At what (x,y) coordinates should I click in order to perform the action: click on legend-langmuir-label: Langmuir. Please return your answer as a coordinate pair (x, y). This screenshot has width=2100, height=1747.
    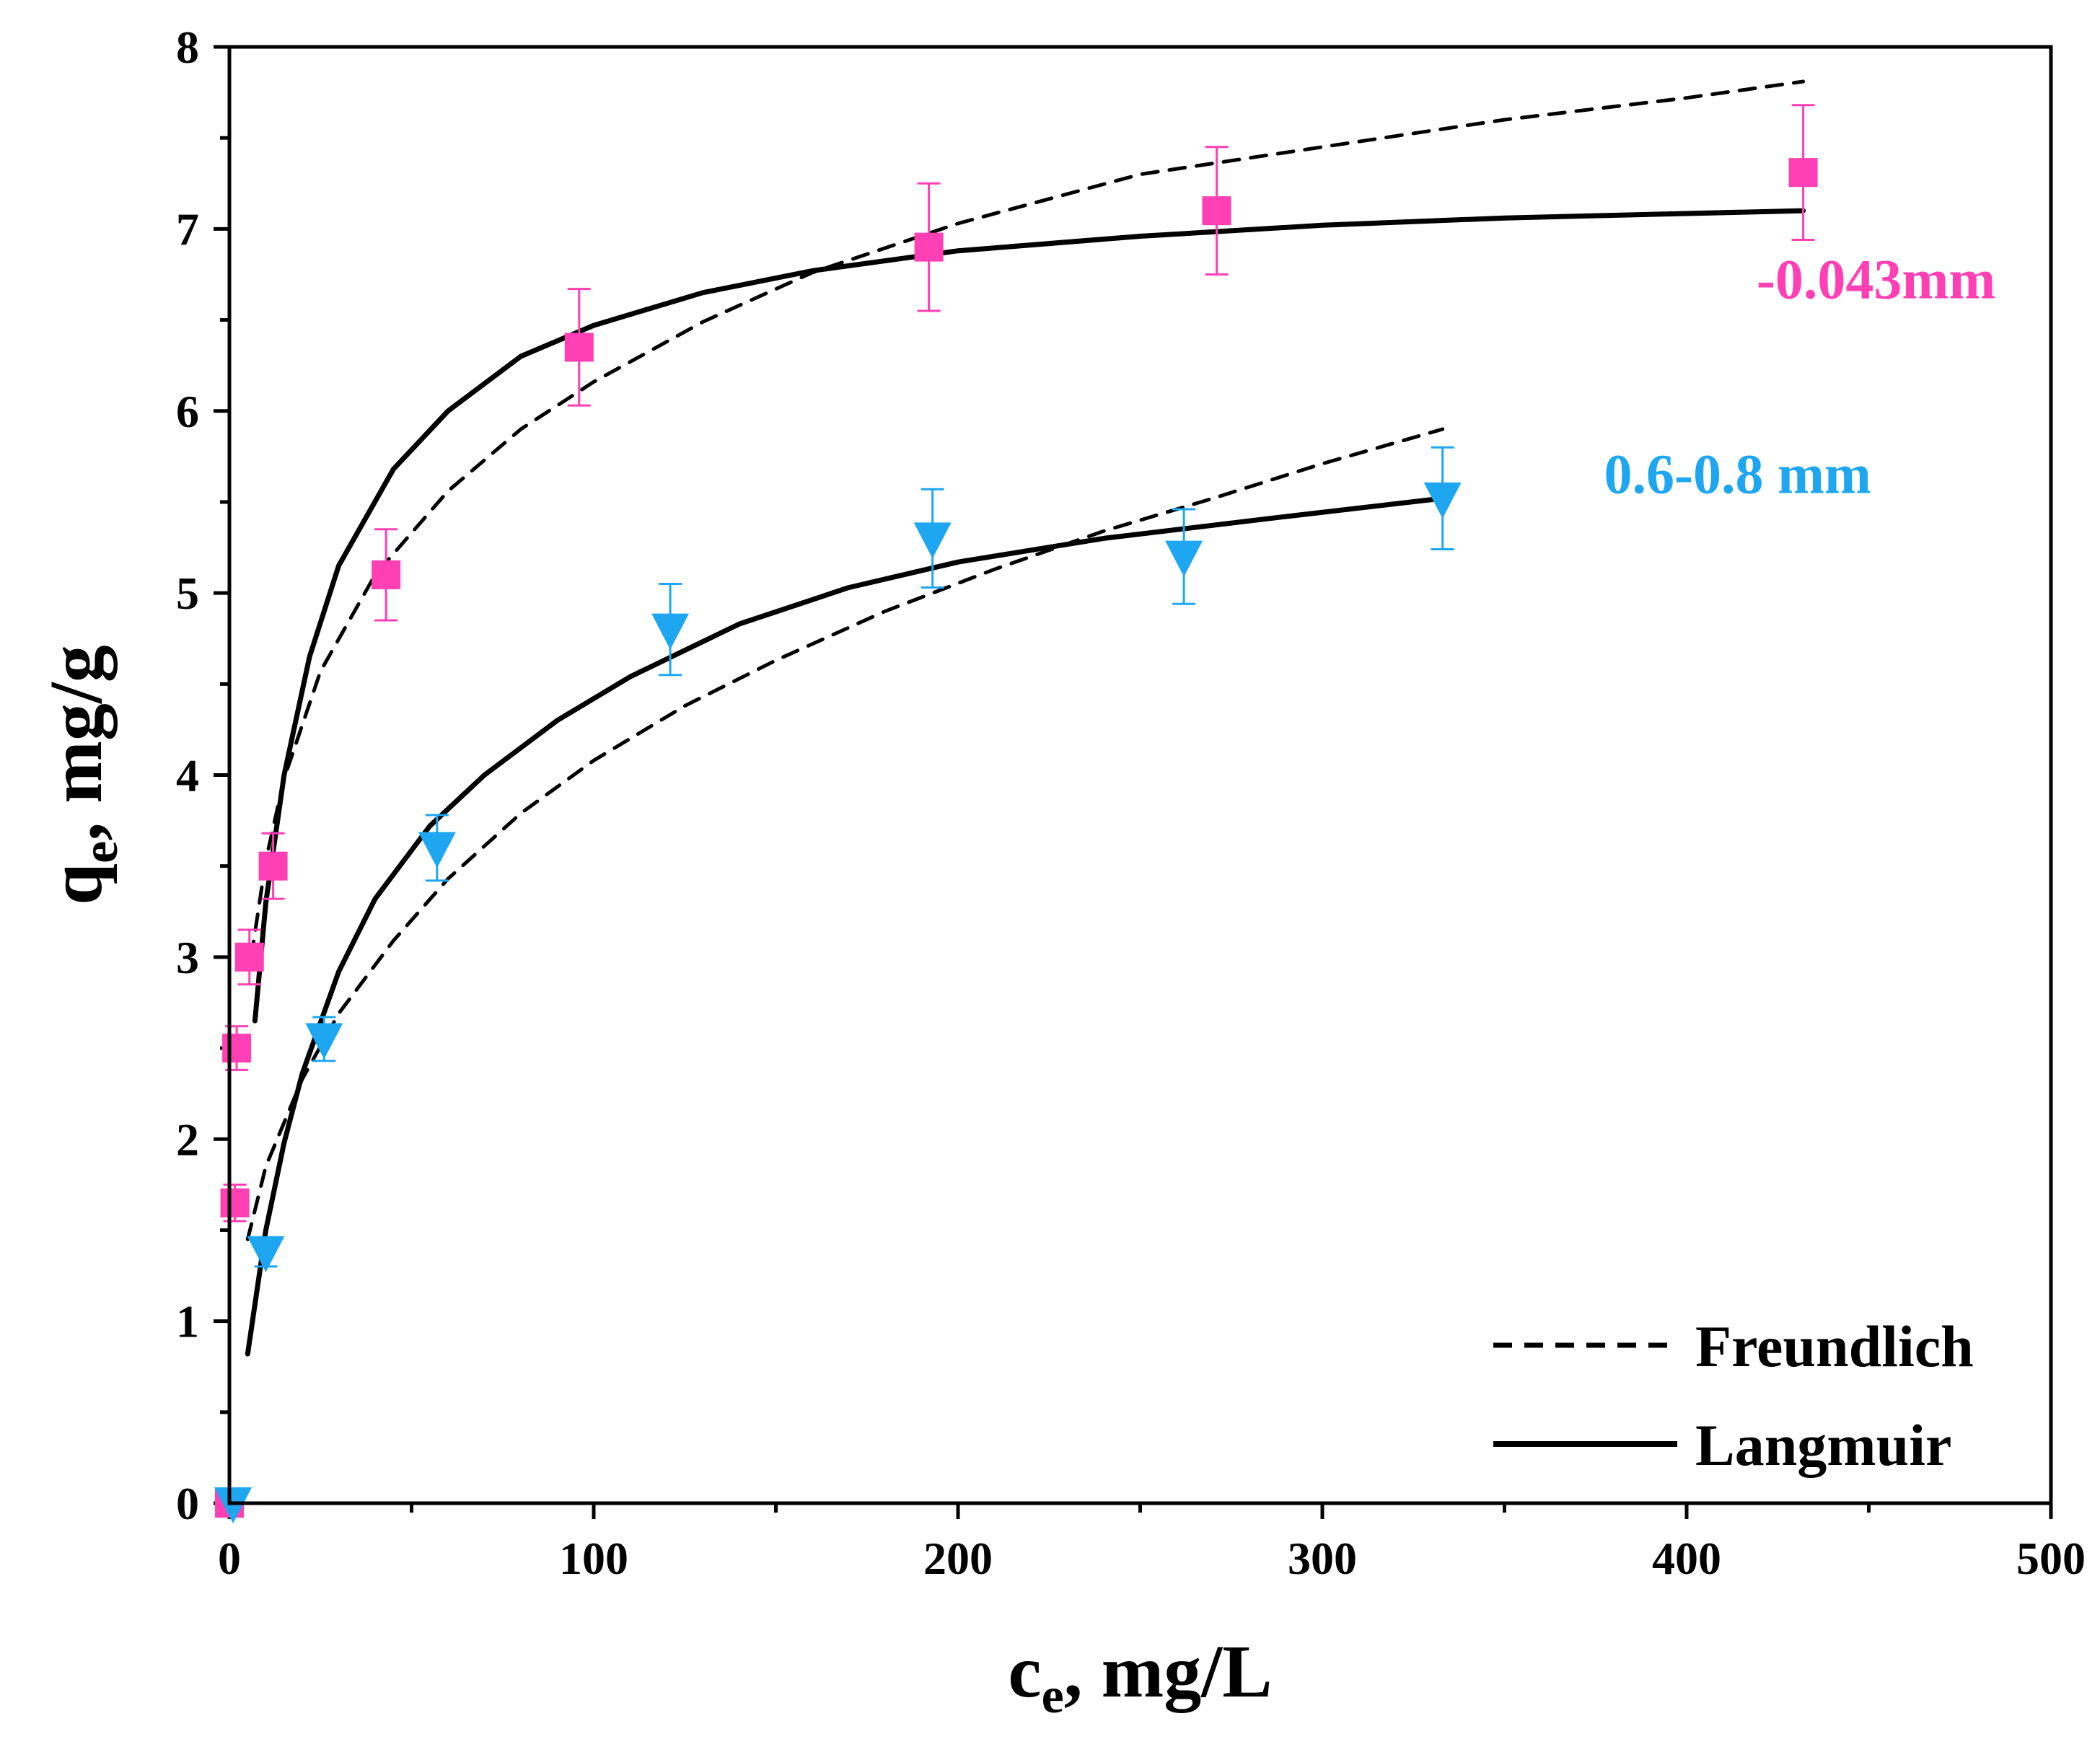
    Looking at the image, I should click on (1823, 1445).